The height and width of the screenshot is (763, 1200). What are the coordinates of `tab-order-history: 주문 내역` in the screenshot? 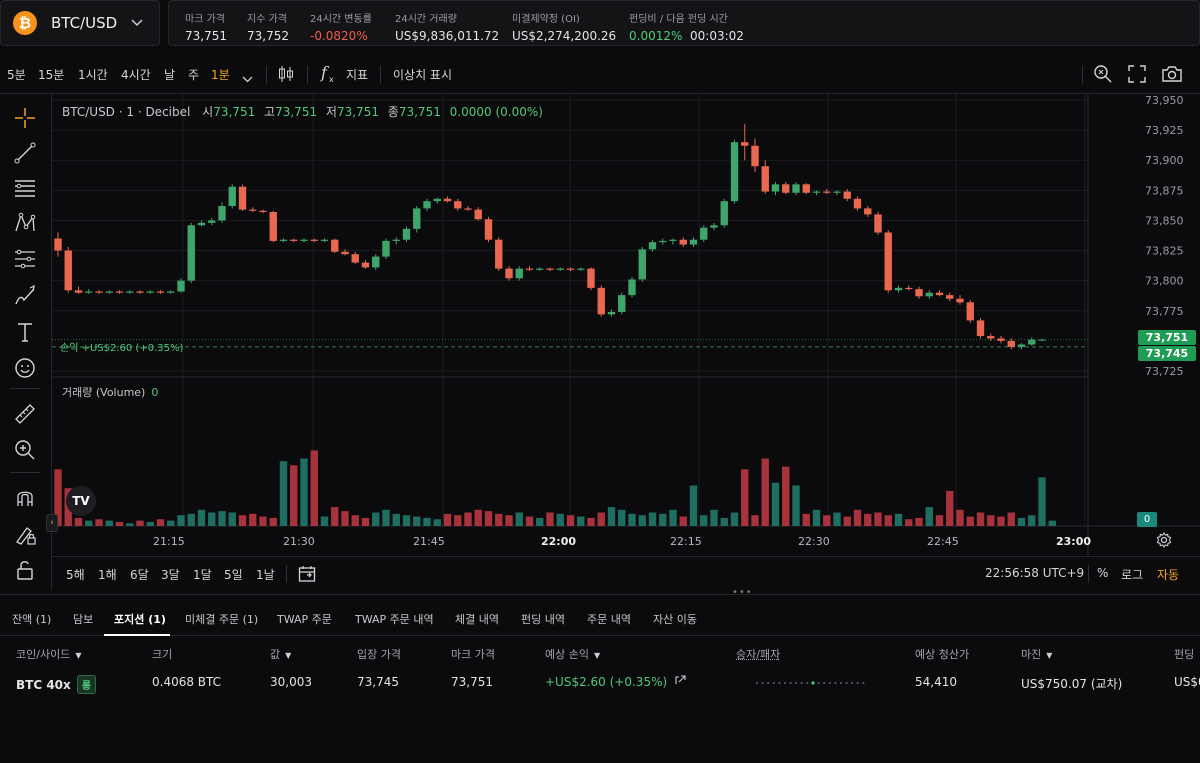 It's located at (609, 619).